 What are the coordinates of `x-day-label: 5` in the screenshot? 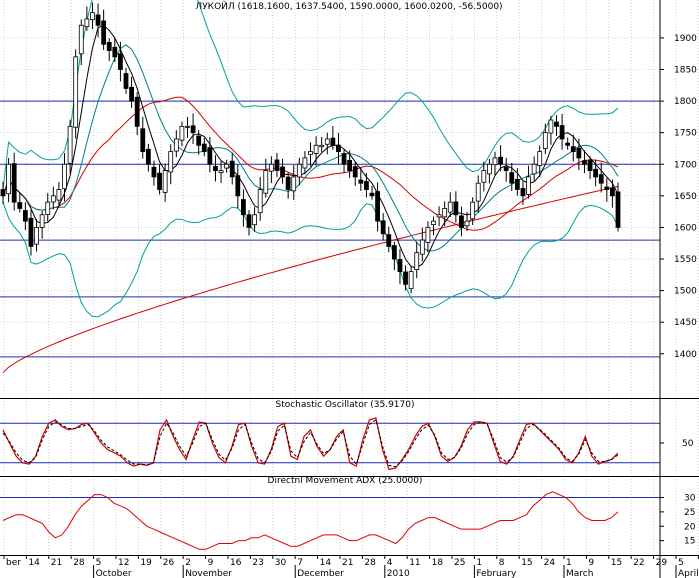 It's located at (99, 563).